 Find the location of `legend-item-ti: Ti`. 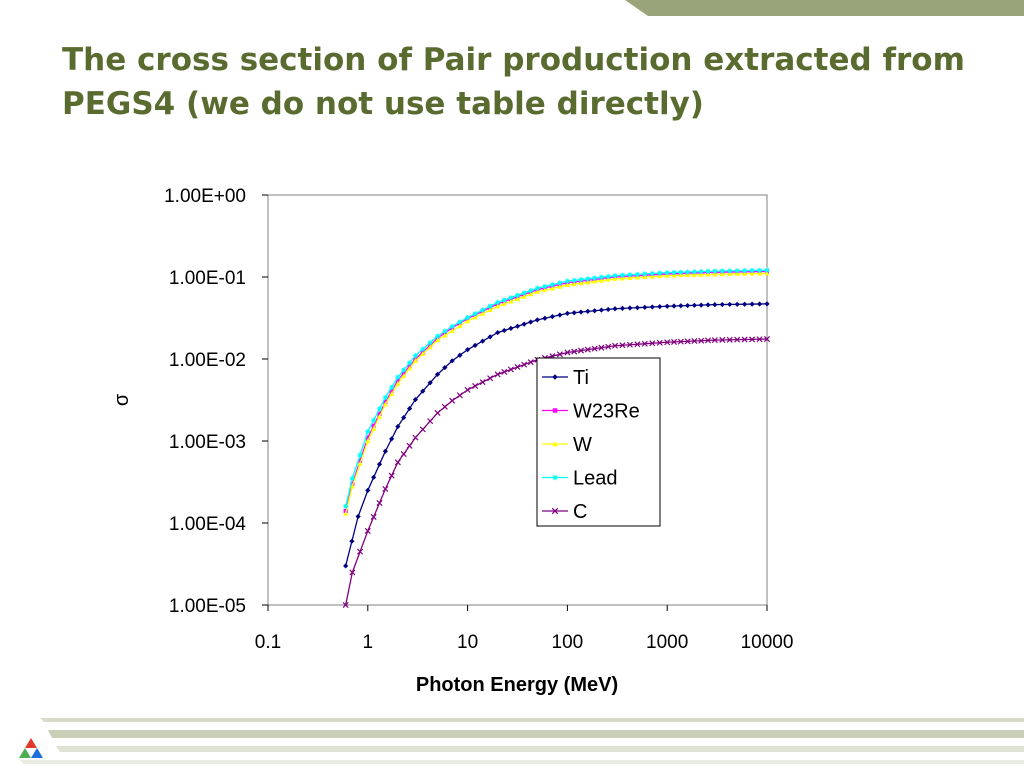

legend-item-ti: Ti is located at coordinates (565, 378).